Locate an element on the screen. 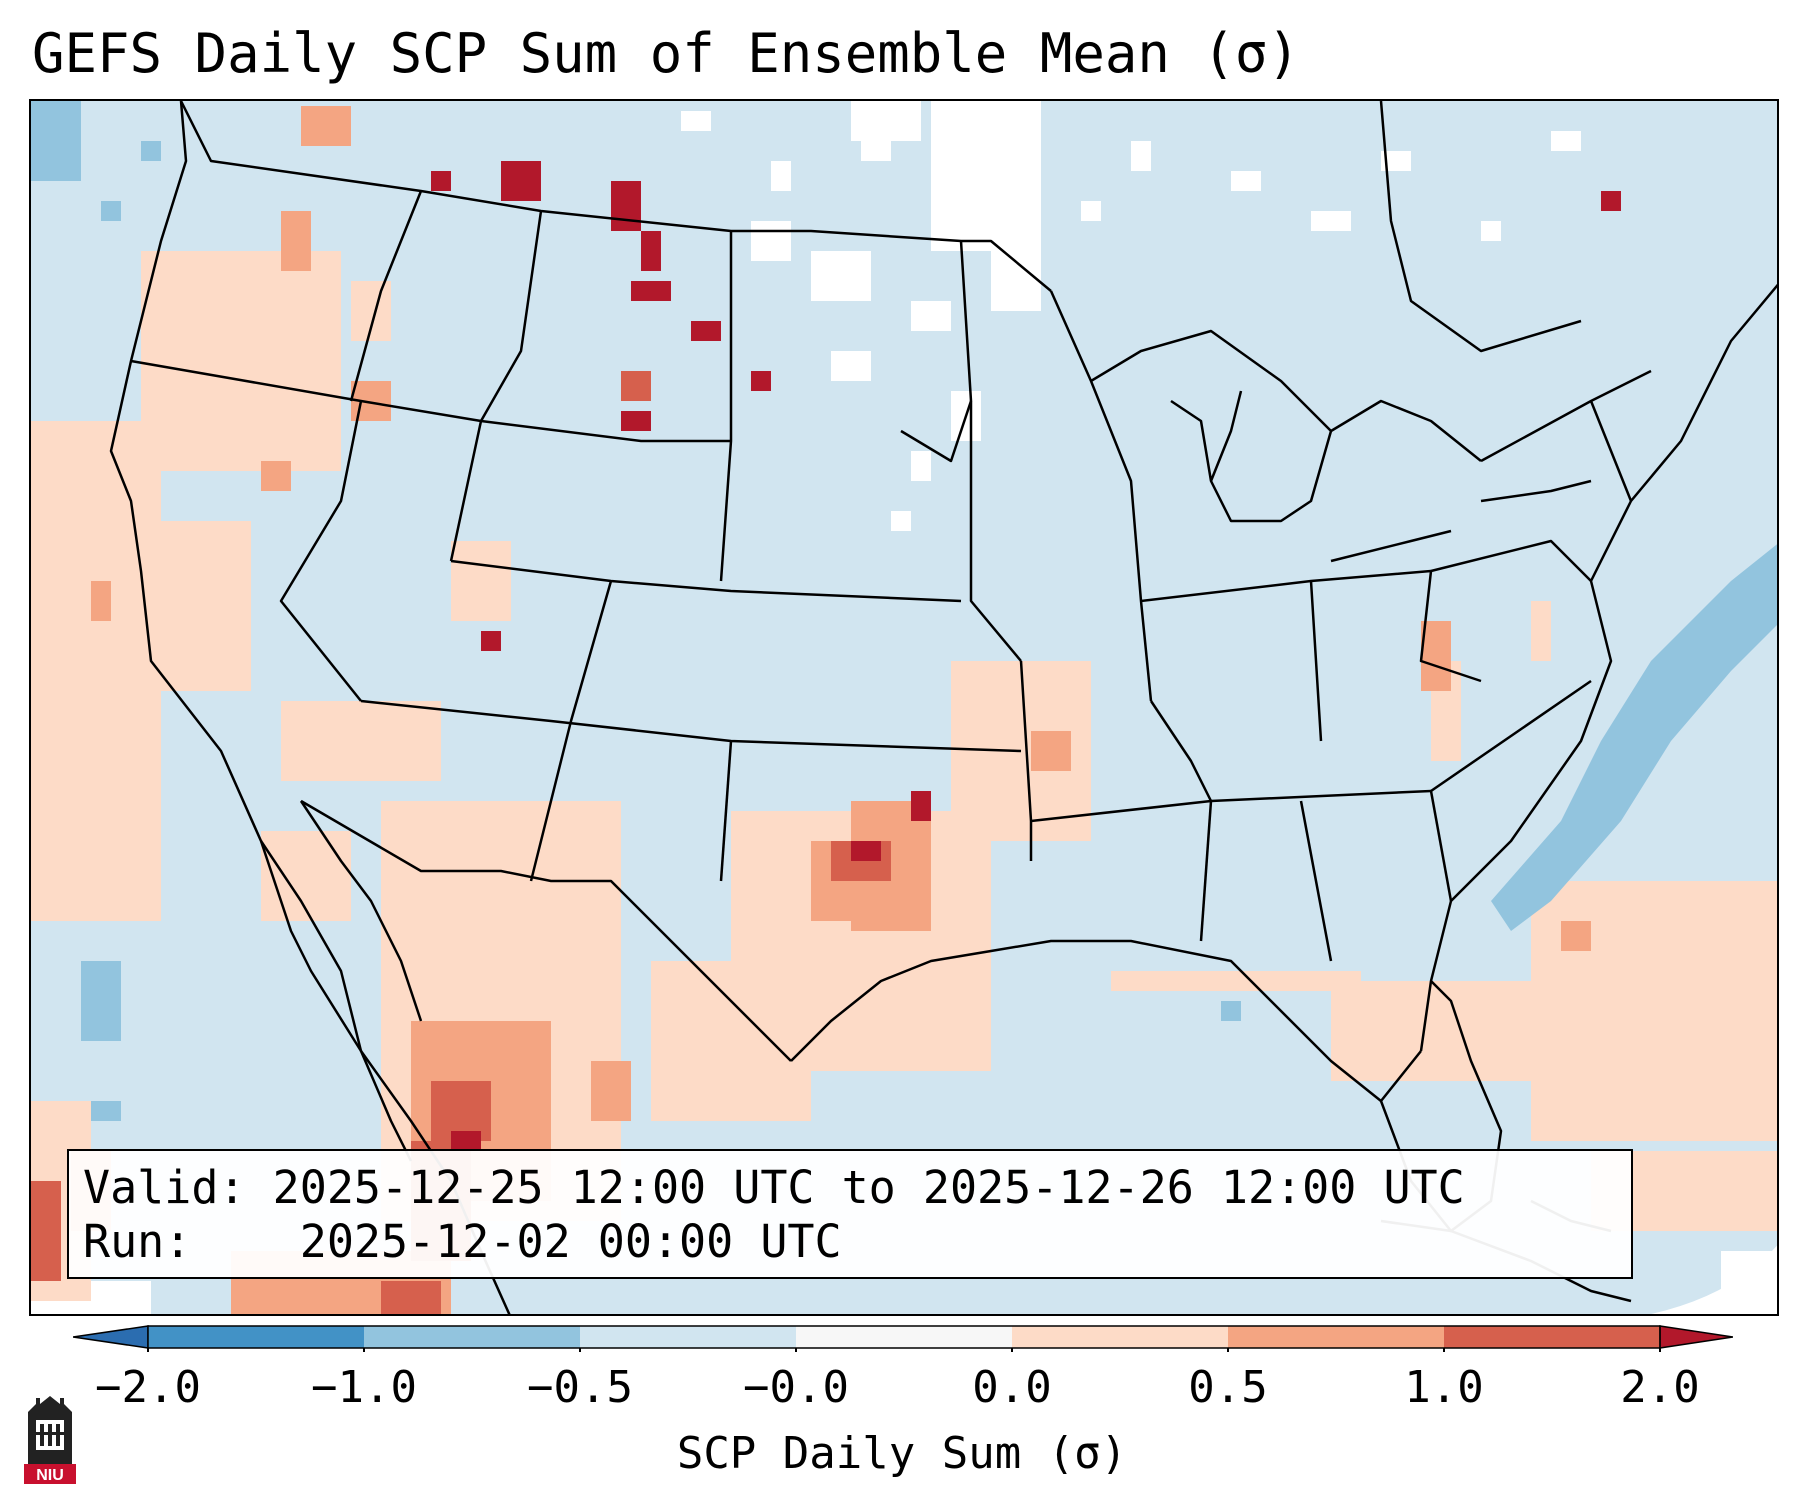  colorbar-tick-label: −0.5 is located at coordinates (580, 1387).